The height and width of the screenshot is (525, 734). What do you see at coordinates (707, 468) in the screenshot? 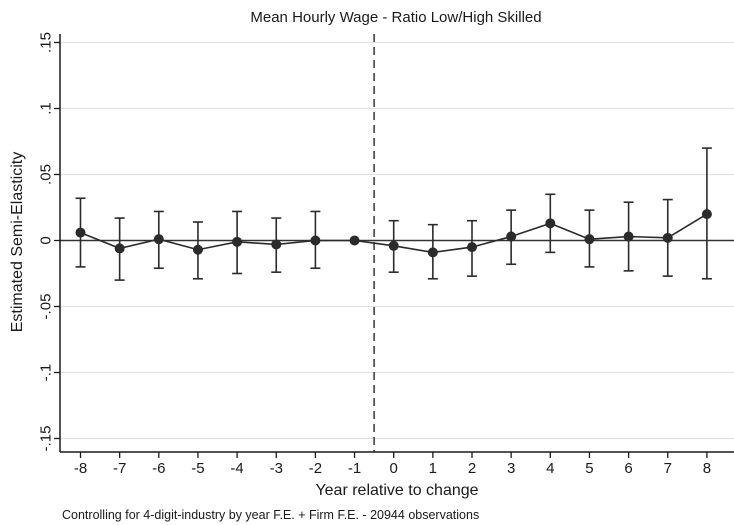
I see `x-tick-label: 8` at bounding box center [707, 468].